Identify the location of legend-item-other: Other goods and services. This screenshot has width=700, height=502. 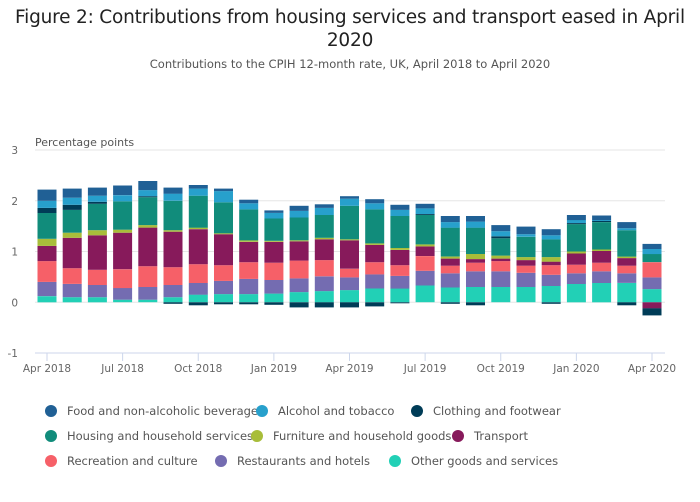
(473, 461).